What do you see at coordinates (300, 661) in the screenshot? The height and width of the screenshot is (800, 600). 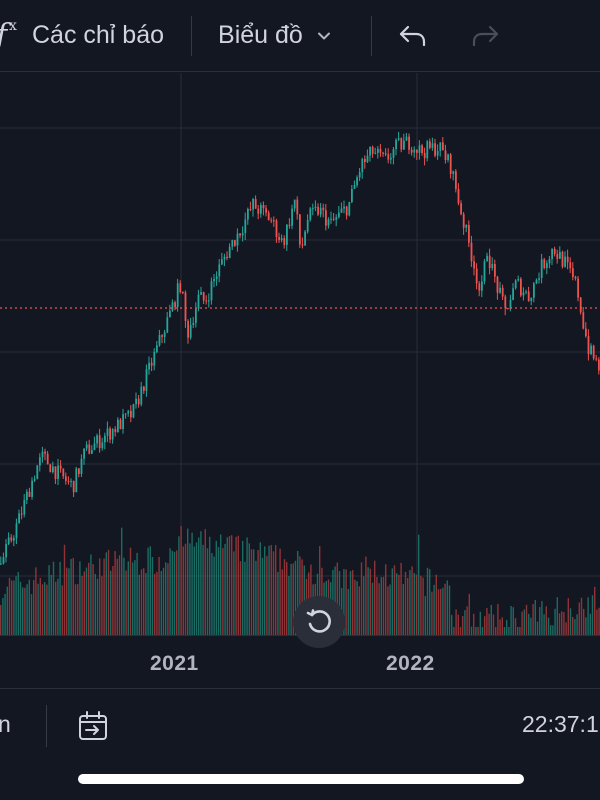 I see `time-axis: 2021 2022` at bounding box center [300, 661].